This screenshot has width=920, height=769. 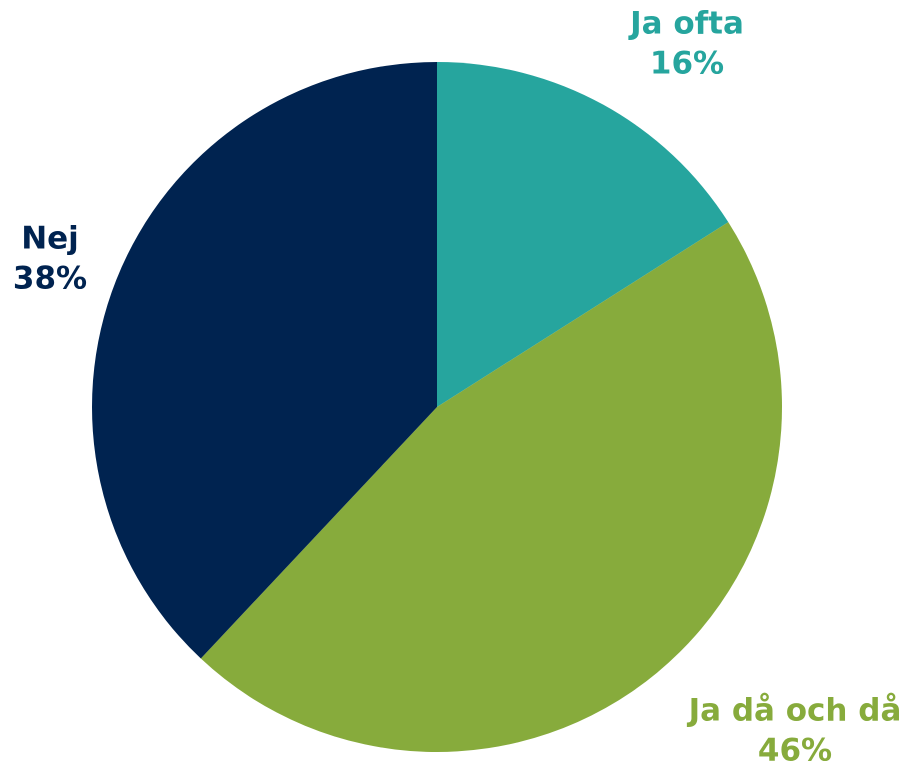 What do you see at coordinates (795, 751) in the screenshot?
I see `slice-value-label: 46%` at bounding box center [795, 751].